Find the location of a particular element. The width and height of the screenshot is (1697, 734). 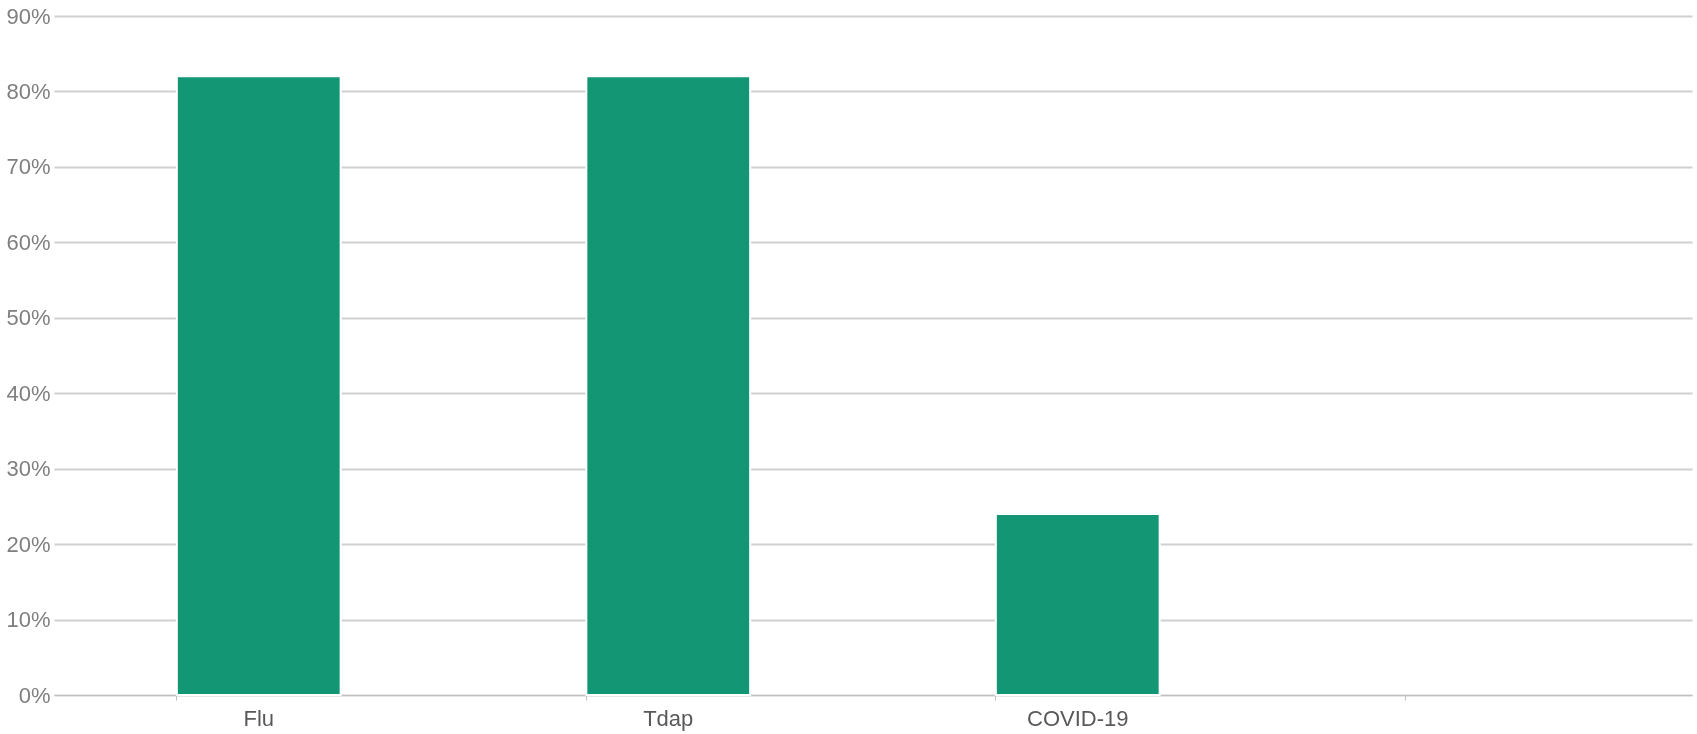

y-tick-label: 50% is located at coordinates (28, 318).